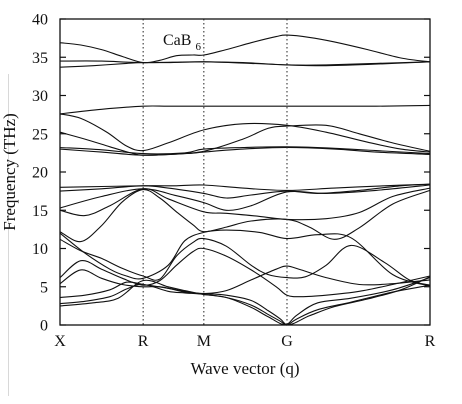 The image size is (462, 404). I want to click on y-tick-label-30: 30, so click(40, 96).